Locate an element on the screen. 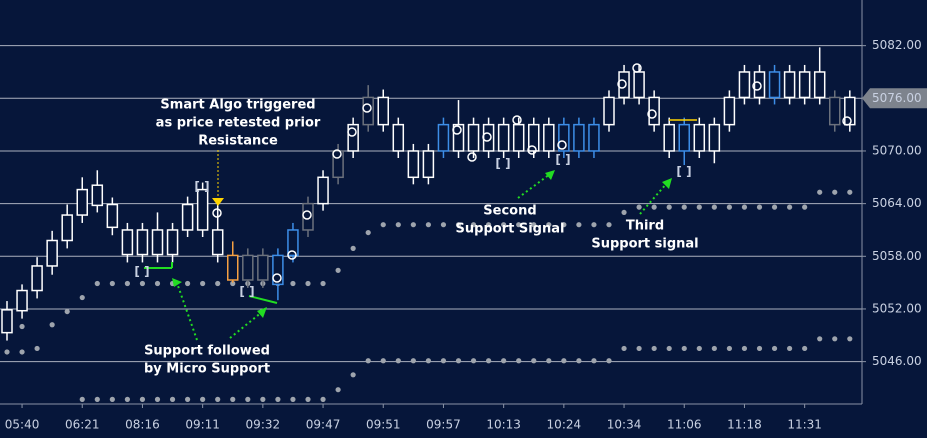 The height and width of the screenshot is (438, 927). annotation: Third is located at coordinates (645, 226).